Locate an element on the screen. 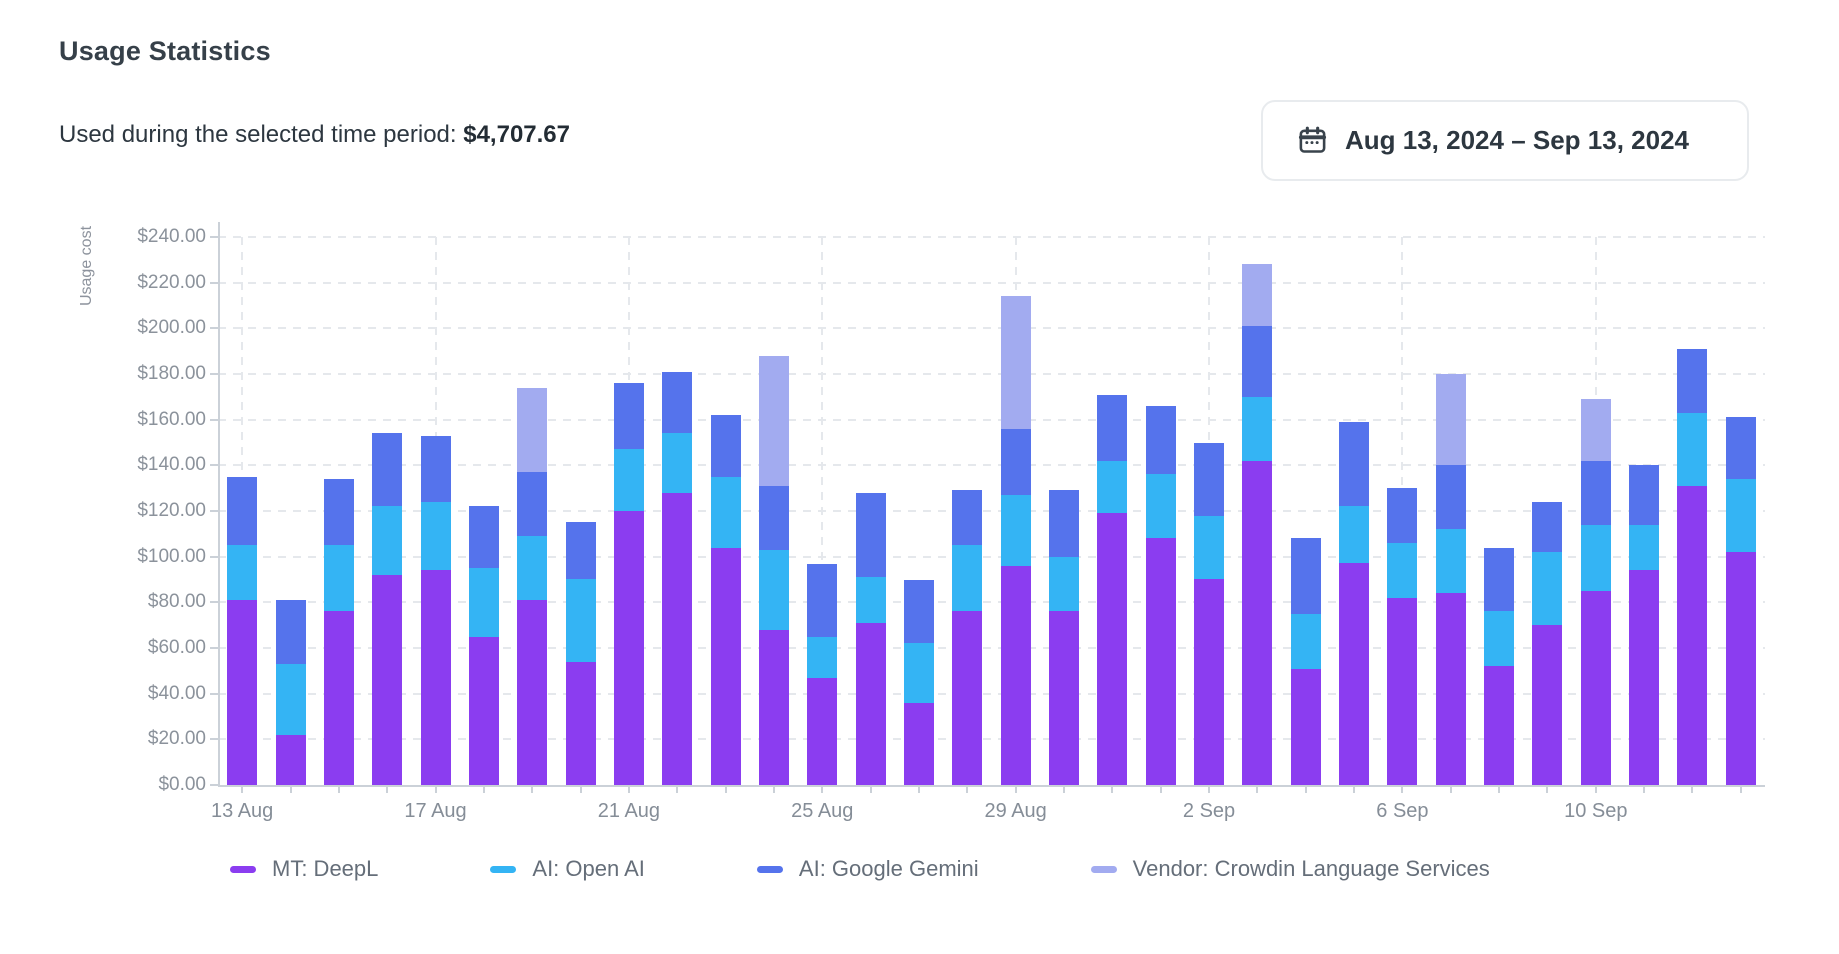 This screenshot has height=954, width=1839. bar-10-sep is located at coordinates (1595, 592).